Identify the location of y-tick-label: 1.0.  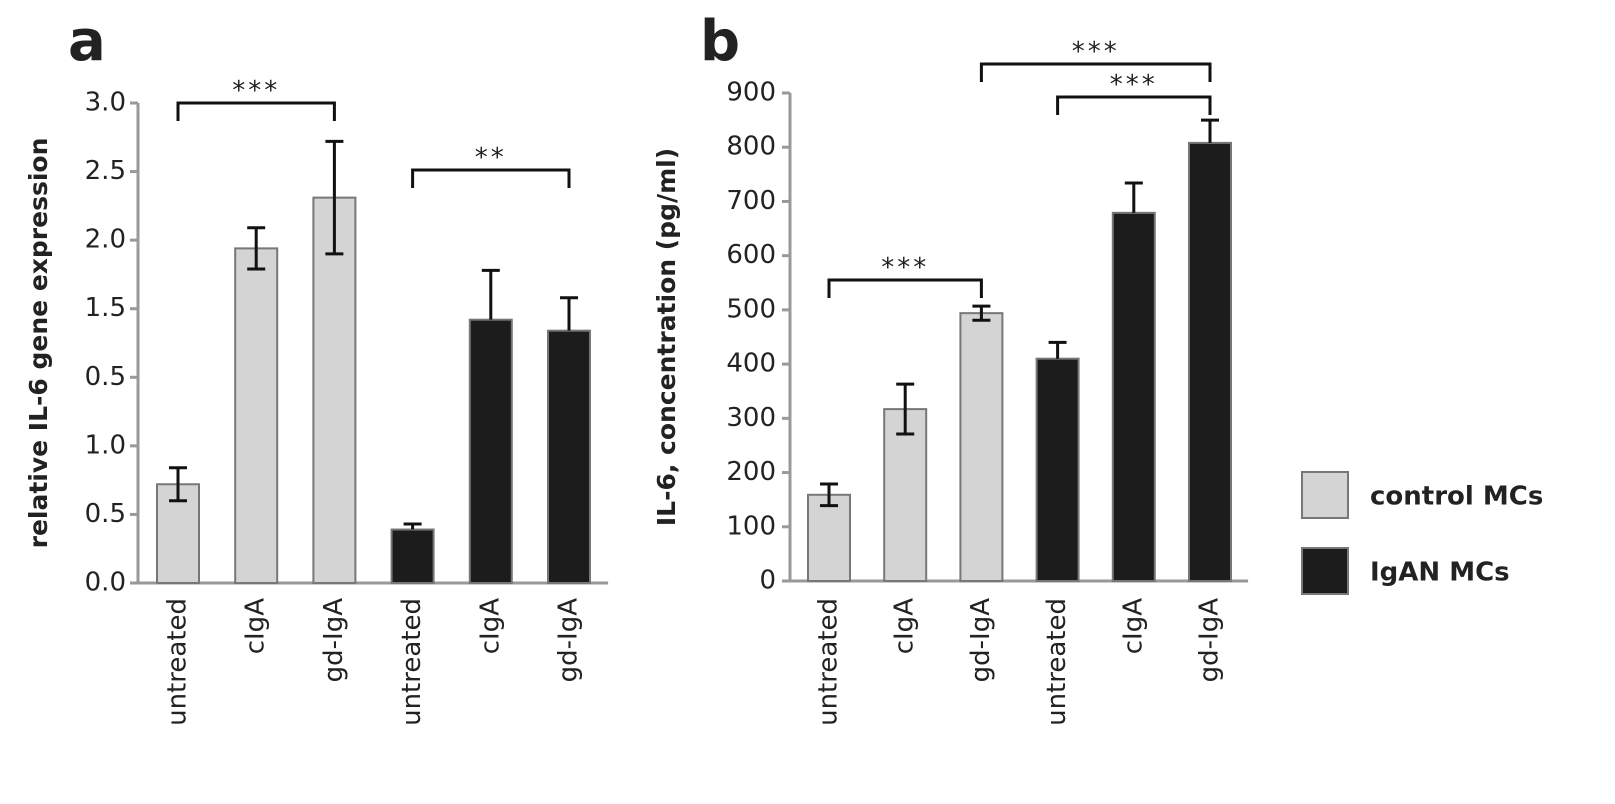
(105, 445).